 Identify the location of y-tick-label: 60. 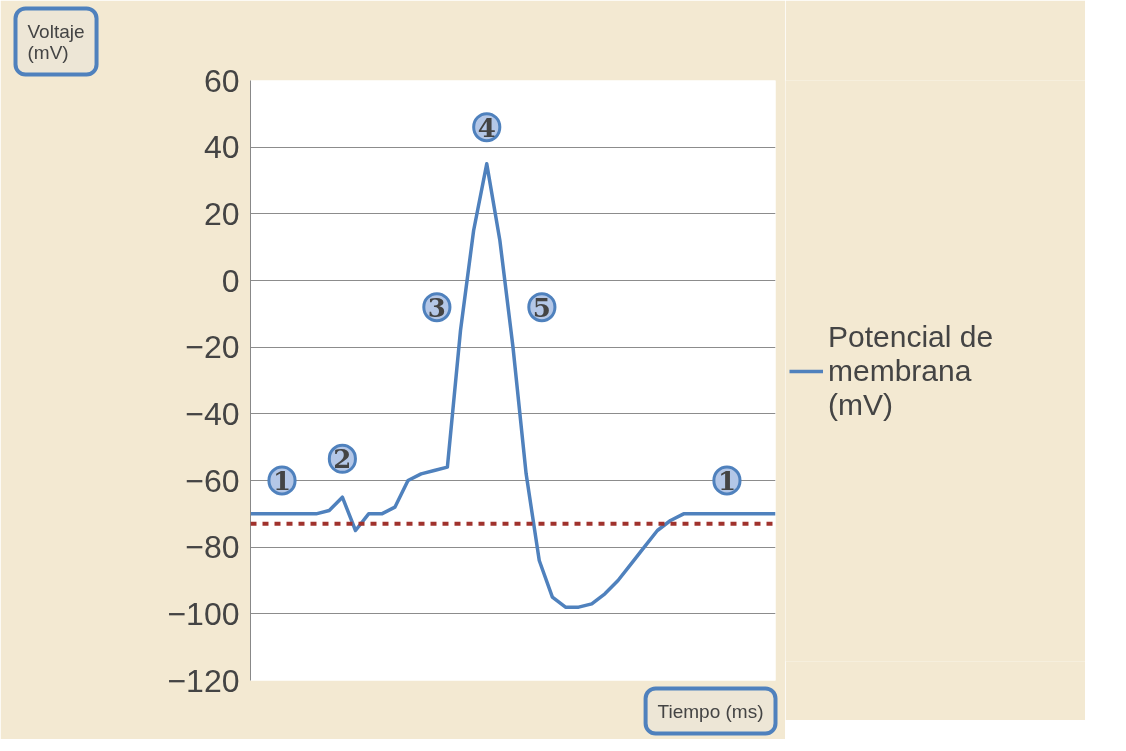
(221, 80).